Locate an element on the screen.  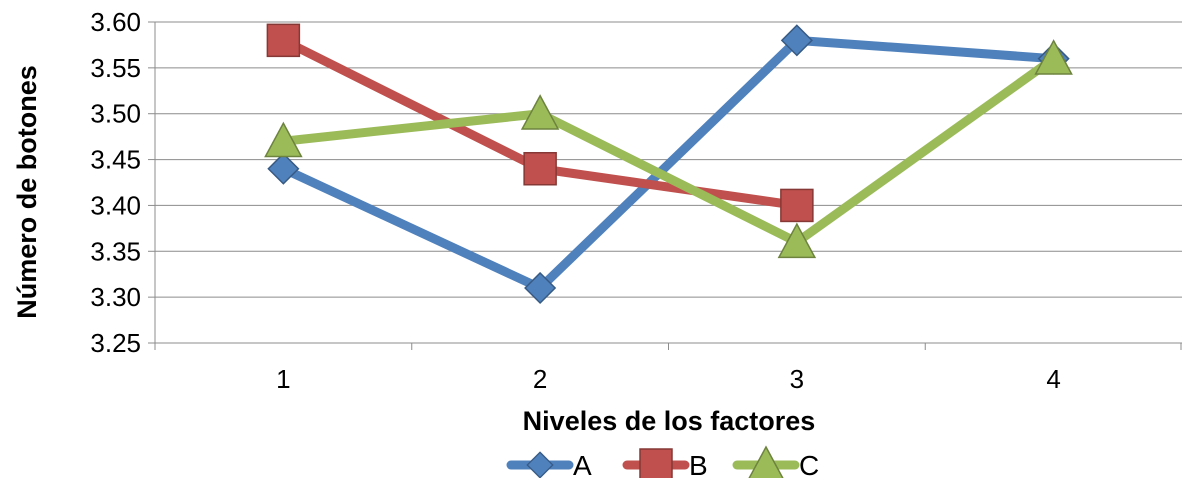
legend-item-A: A is located at coordinates (549, 464).